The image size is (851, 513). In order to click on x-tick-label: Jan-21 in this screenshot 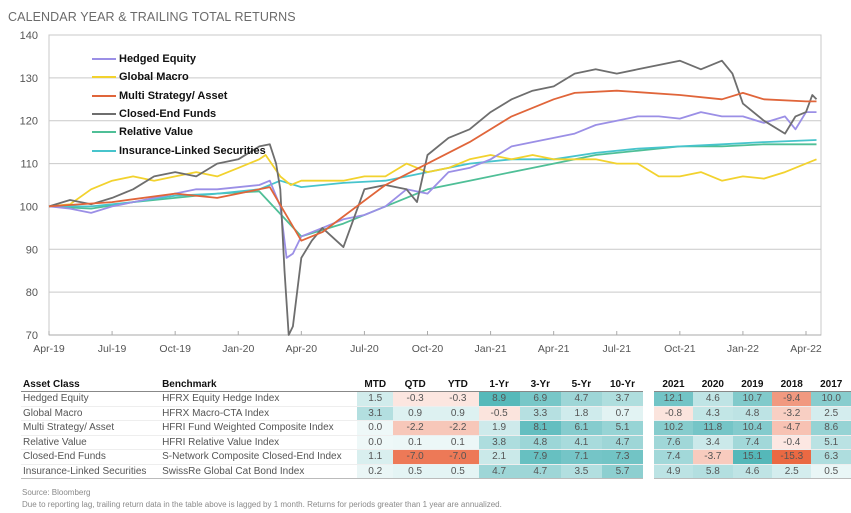, I will do `click(491, 349)`.